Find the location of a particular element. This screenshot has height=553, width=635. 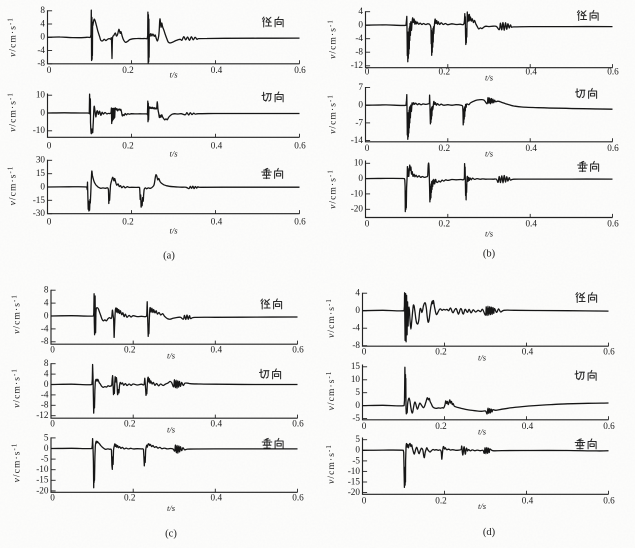

svg-text: (d) is located at coordinates (489, 532).